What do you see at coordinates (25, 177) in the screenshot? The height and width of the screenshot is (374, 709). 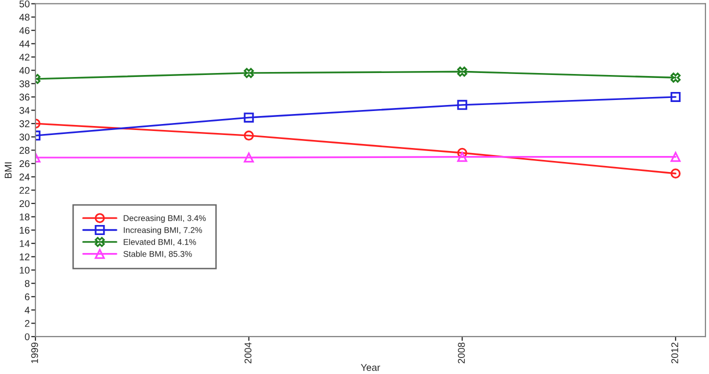 I see `y-tick-label: 24` at bounding box center [25, 177].